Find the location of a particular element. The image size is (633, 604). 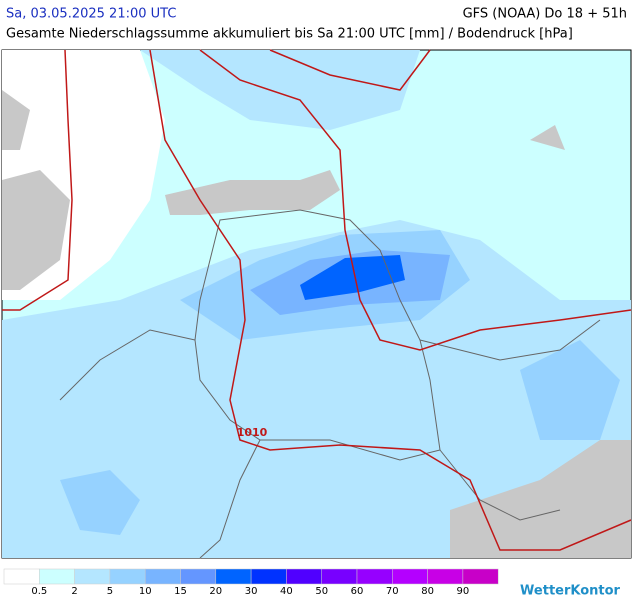

model-run: GFS (NOAA) Do 18 + 51h is located at coordinates (545, 14).